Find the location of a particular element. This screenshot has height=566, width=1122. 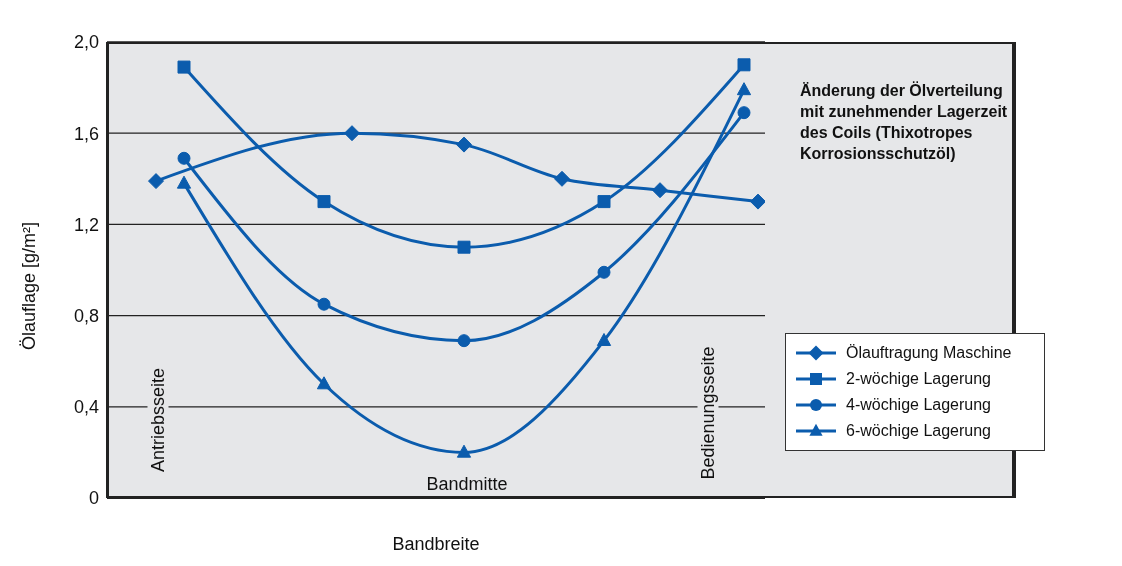

annotation: Bedienungsseite is located at coordinates (708, 413).